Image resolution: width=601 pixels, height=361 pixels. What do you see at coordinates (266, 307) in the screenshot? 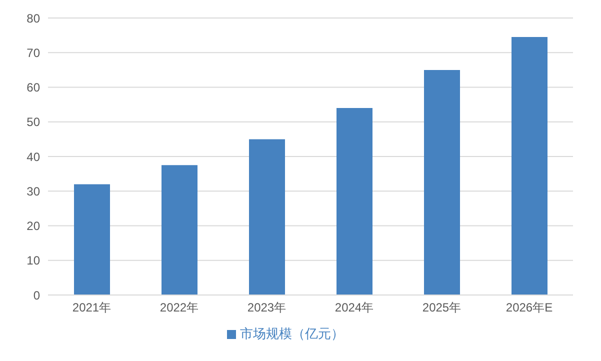
I see `x-tick-label: 2023年` at bounding box center [266, 307].